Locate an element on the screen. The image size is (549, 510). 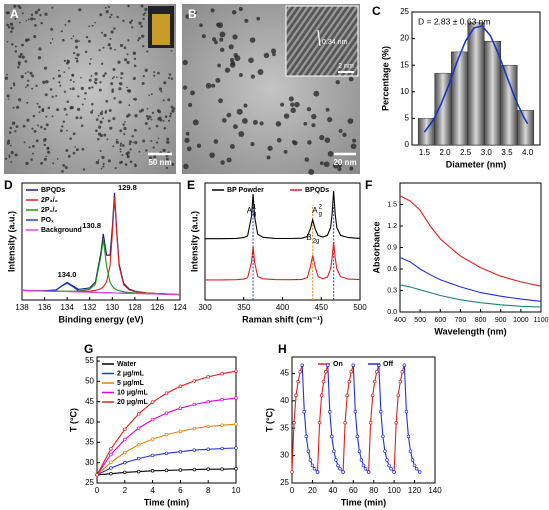
legend-label: POₓ is located at coordinates (47, 220).